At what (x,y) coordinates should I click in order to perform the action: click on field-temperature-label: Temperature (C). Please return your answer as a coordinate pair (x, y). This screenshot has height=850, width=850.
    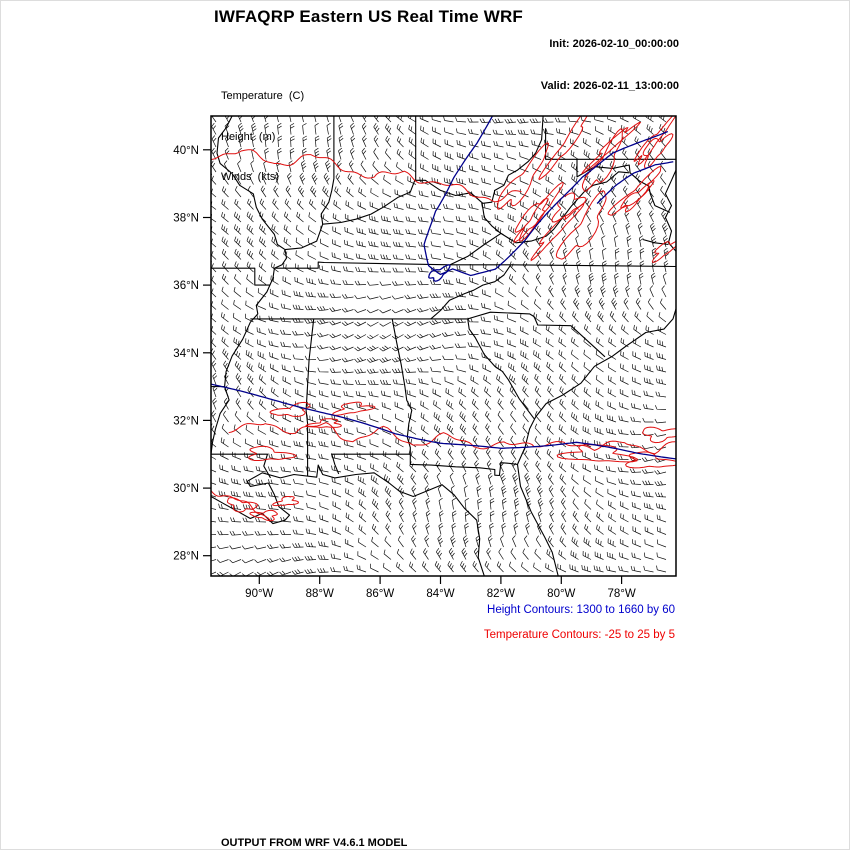
    Looking at the image, I should click on (263, 96).